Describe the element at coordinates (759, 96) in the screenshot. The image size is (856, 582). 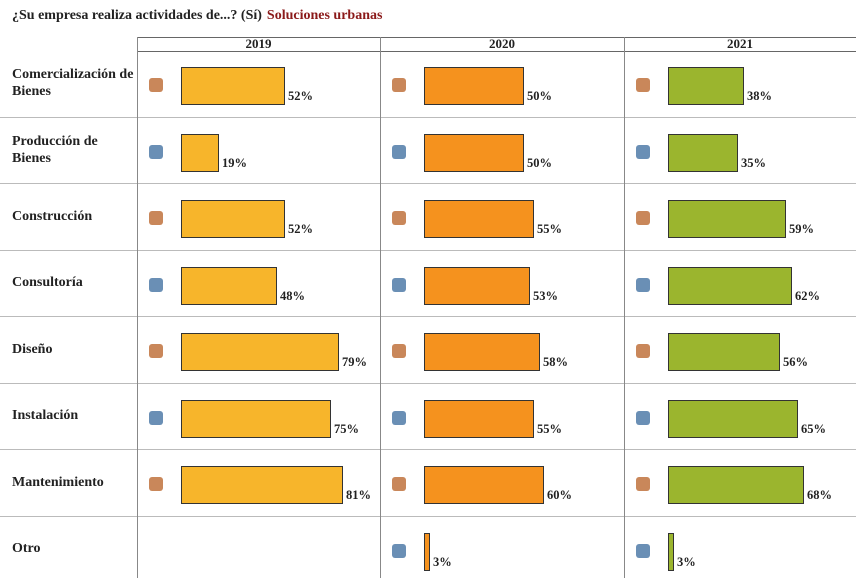
I see `value-label: 38%` at that location.